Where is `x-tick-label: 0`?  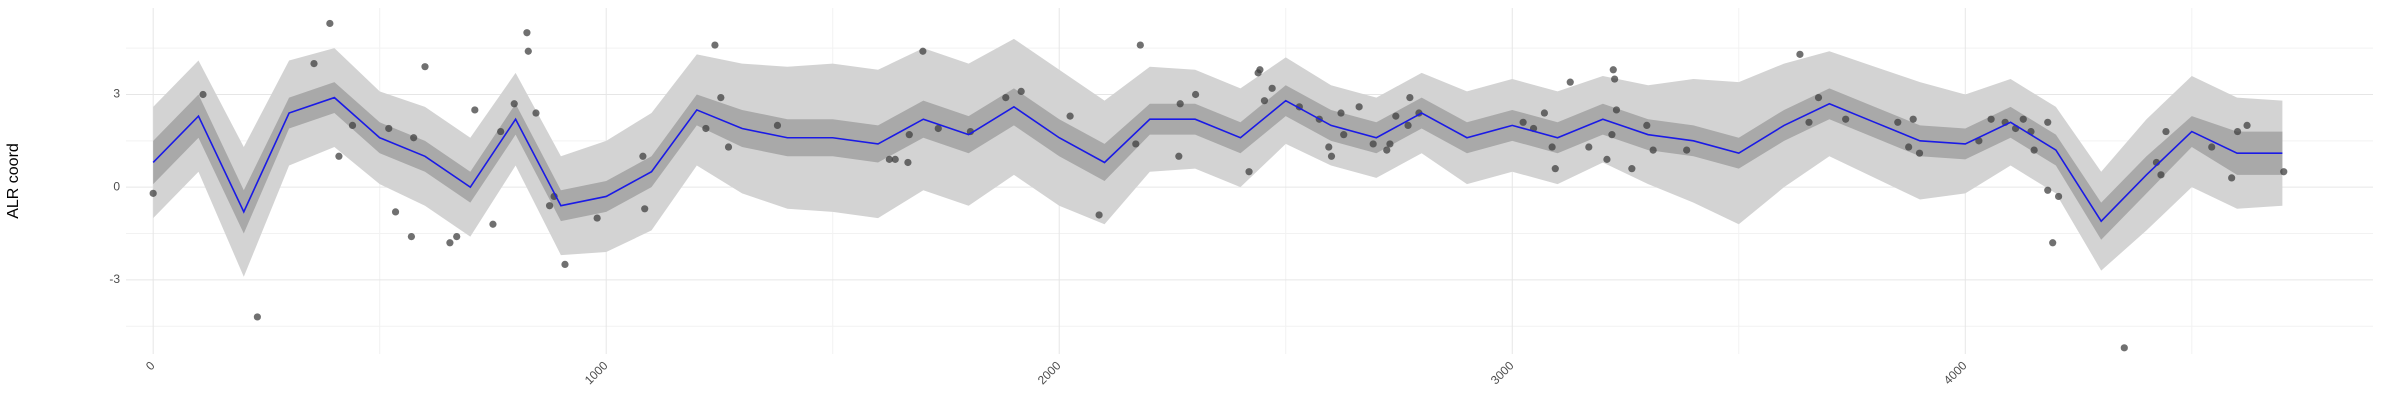 x-tick-label: 0 is located at coordinates (150, 365).